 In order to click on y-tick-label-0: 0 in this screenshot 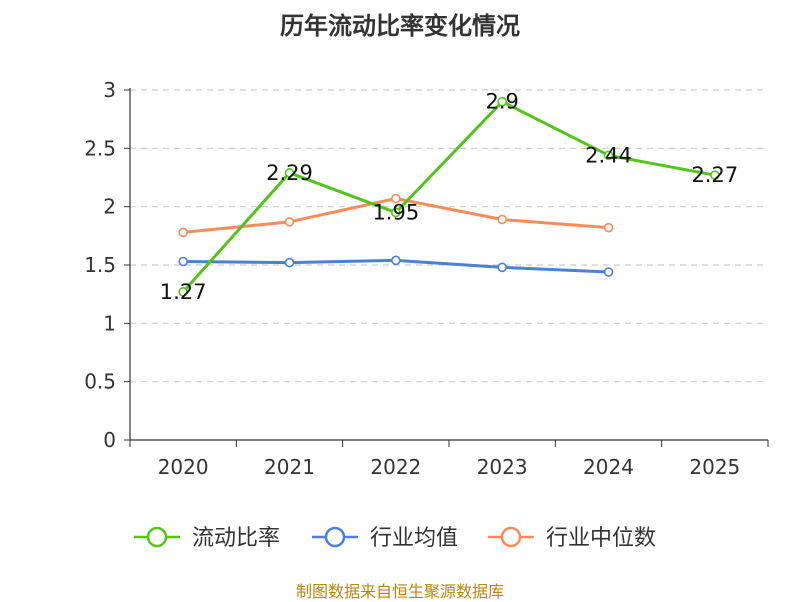, I will do `click(109, 440)`.